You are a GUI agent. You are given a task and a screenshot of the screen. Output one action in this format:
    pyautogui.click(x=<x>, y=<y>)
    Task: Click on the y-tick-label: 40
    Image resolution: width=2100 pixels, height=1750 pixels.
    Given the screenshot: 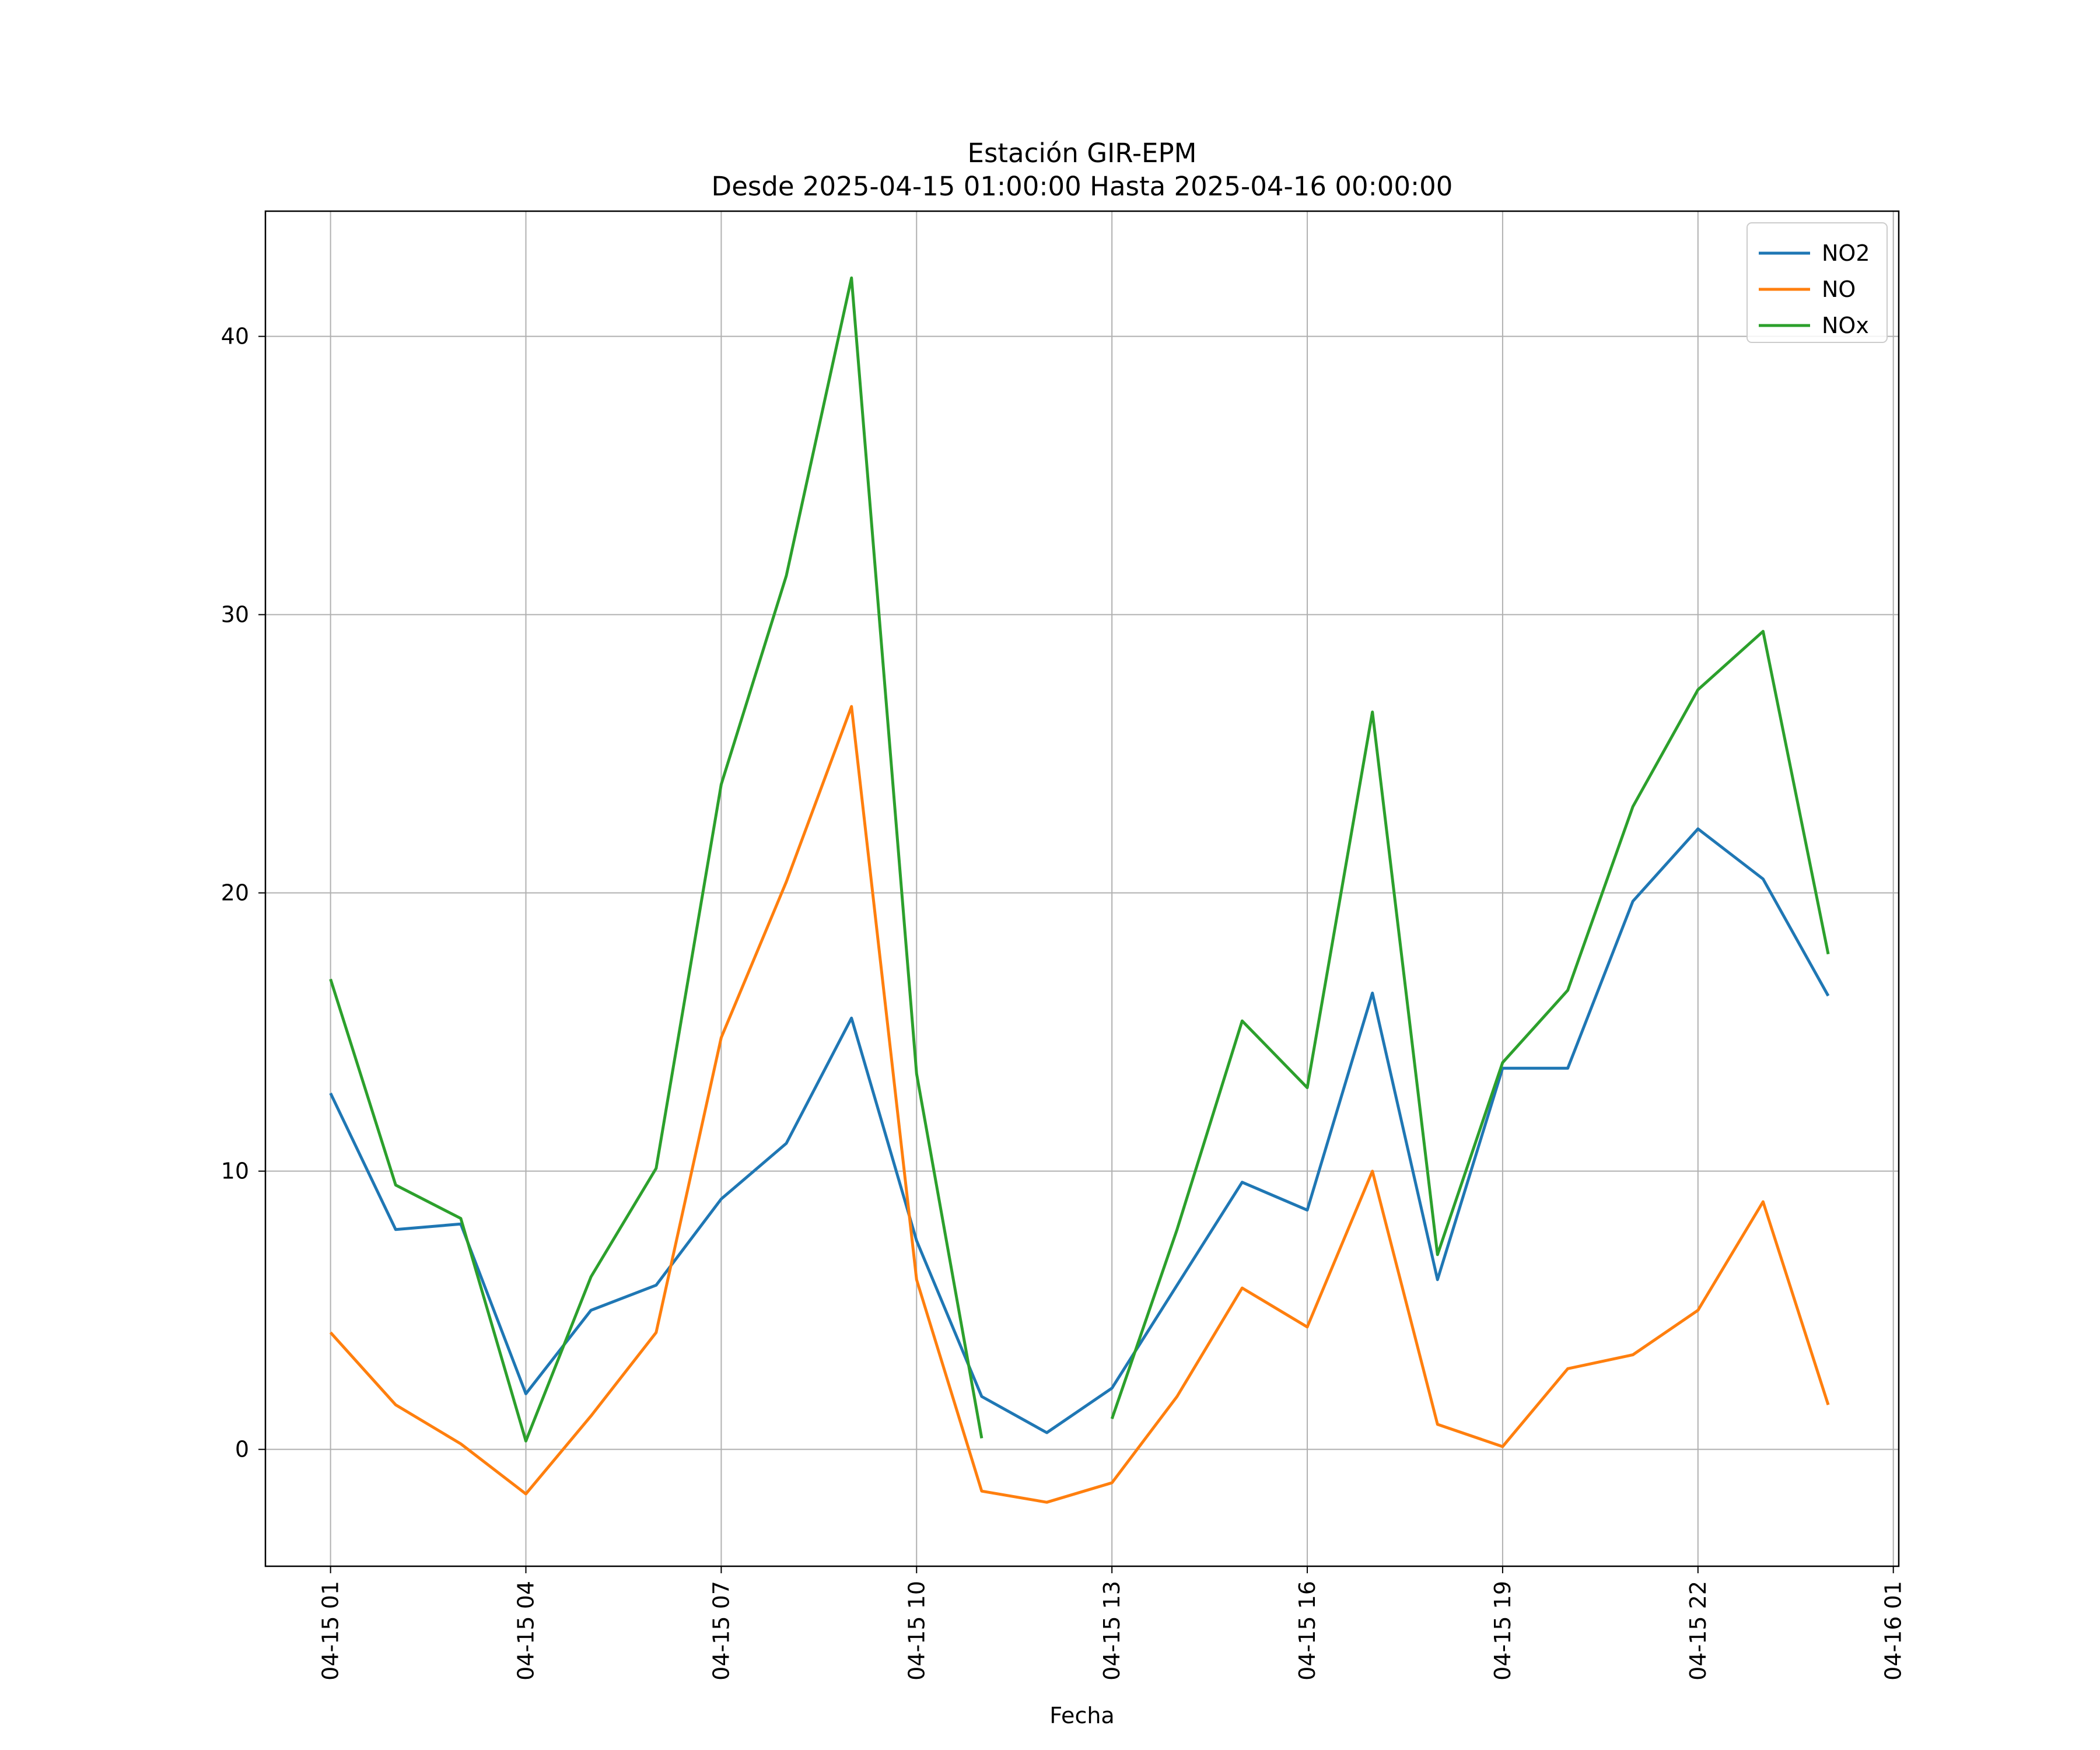 What is the action you would take?
    pyautogui.click(x=235, y=336)
    